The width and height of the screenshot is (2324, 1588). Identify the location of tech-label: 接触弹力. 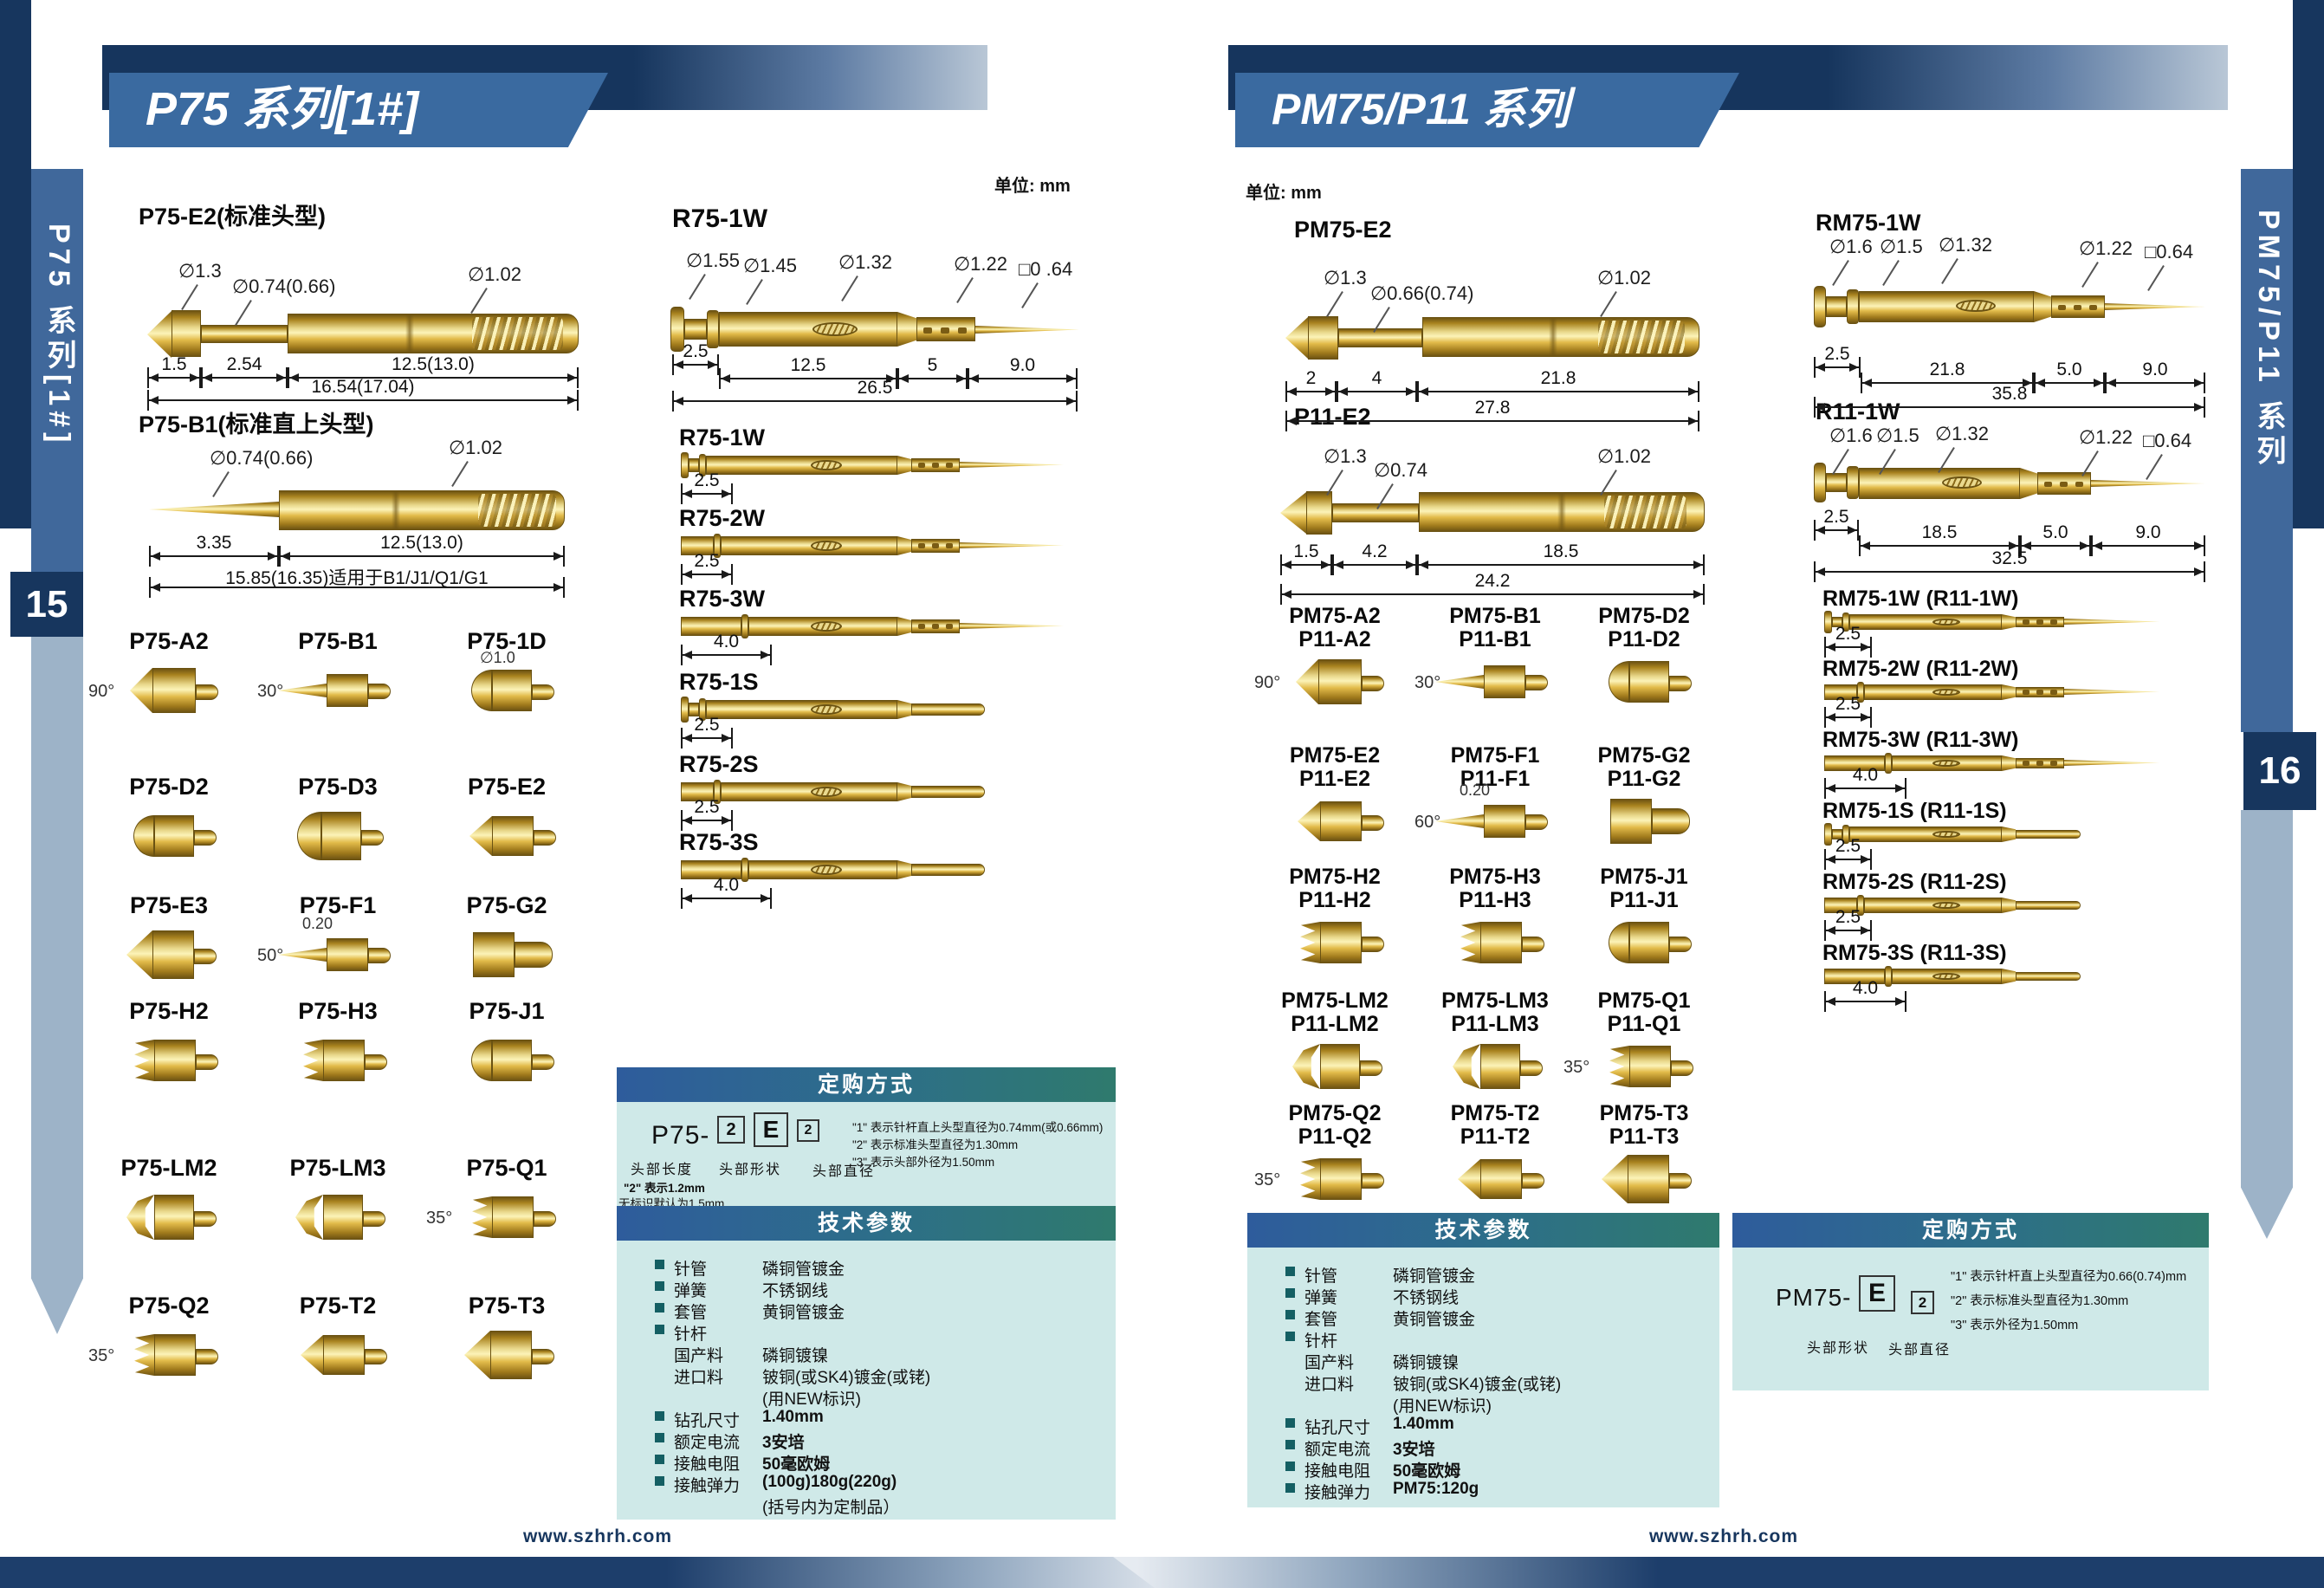
(707, 1486).